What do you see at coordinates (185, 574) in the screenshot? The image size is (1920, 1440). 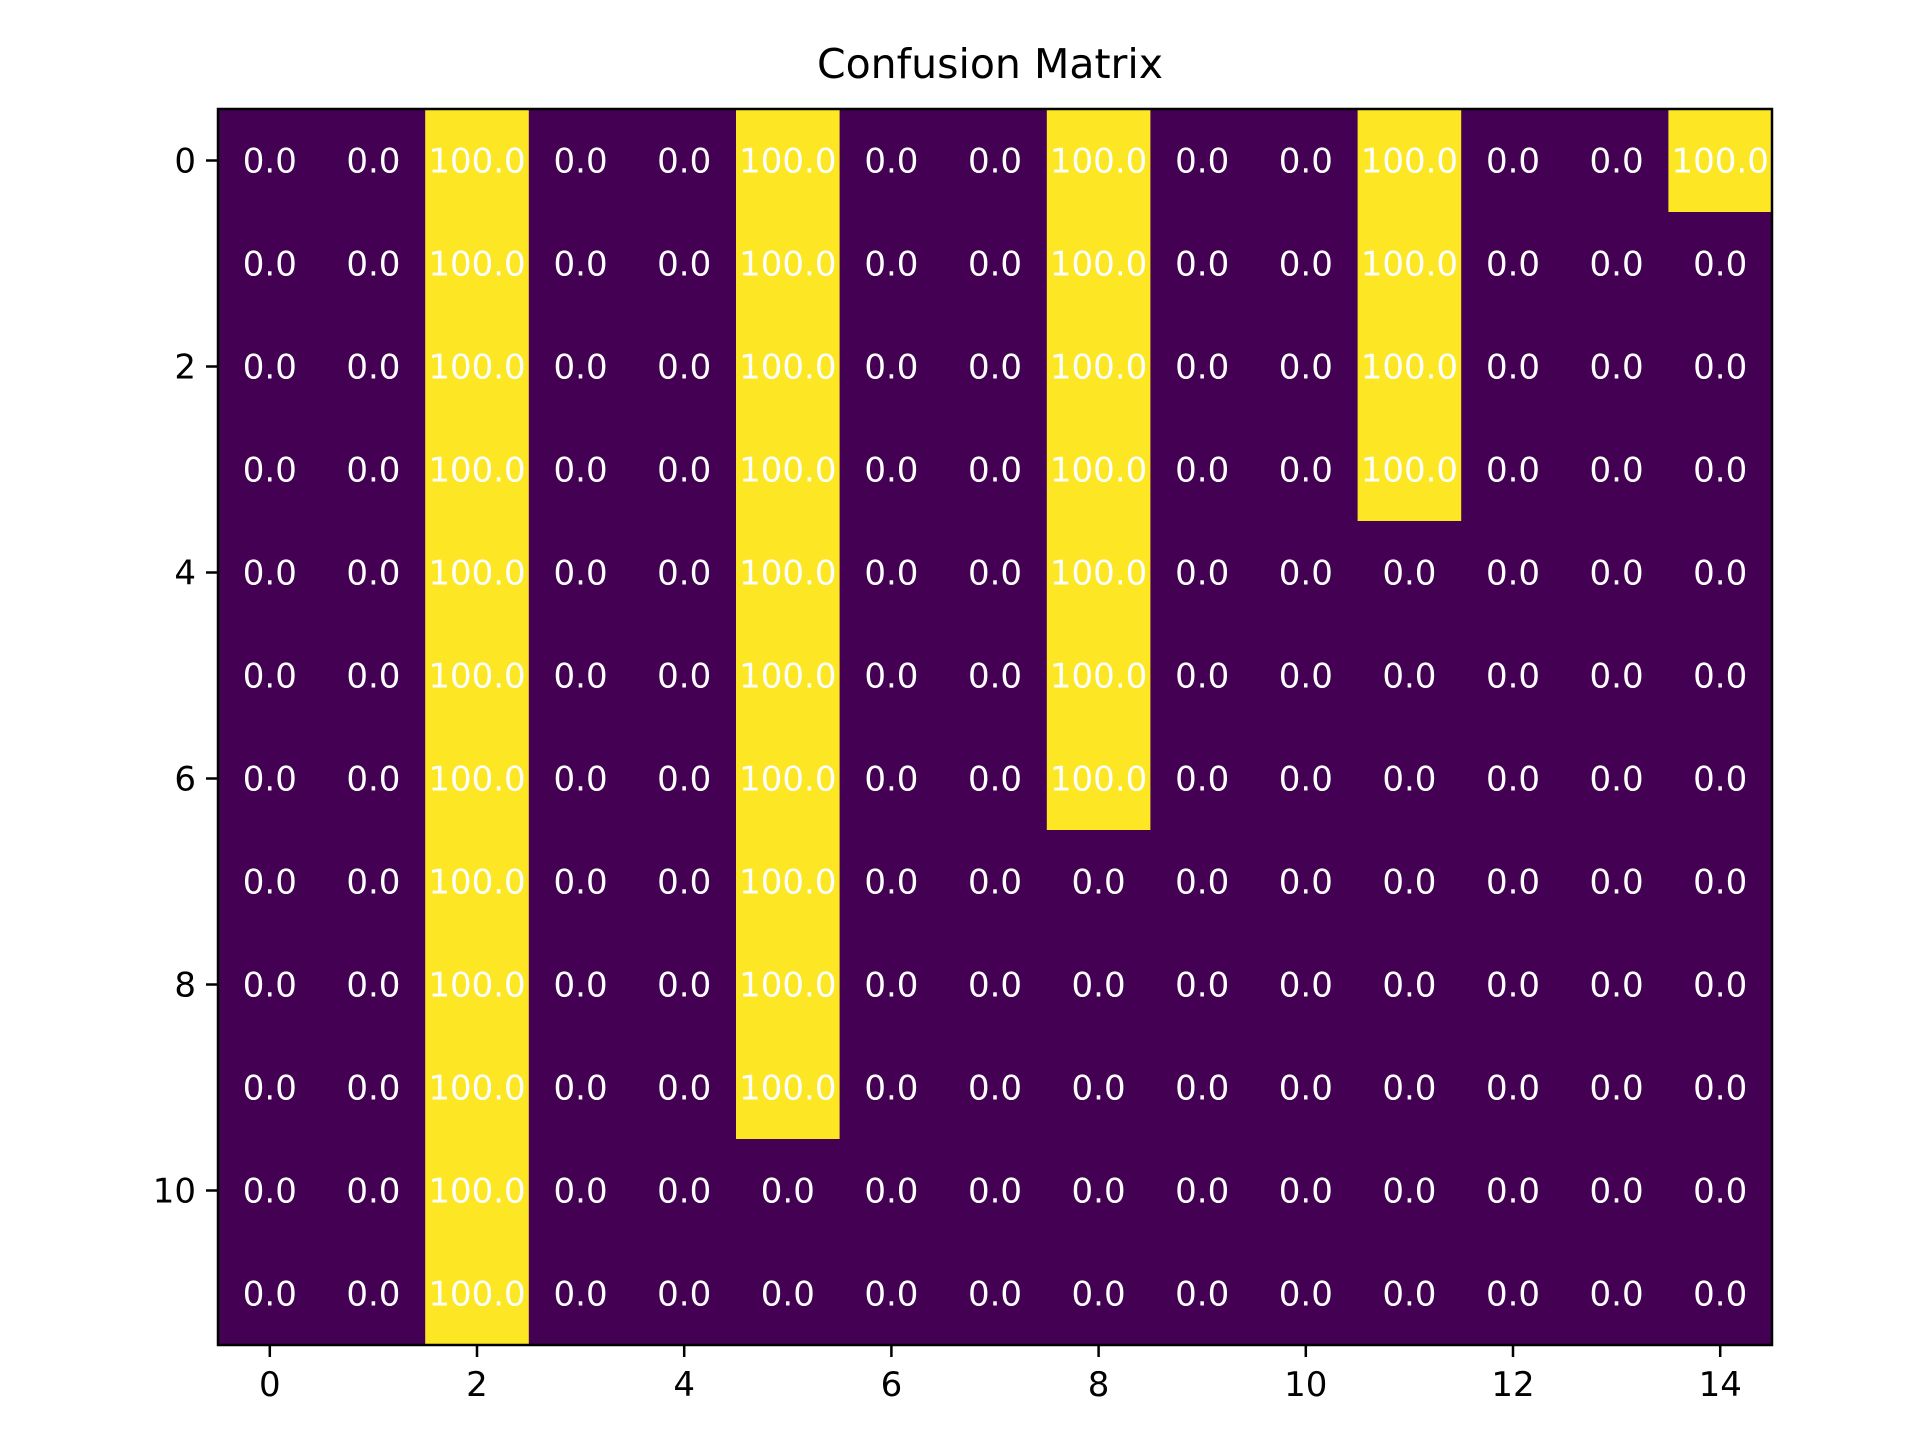 I see `y-tick-label: 4` at bounding box center [185, 574].